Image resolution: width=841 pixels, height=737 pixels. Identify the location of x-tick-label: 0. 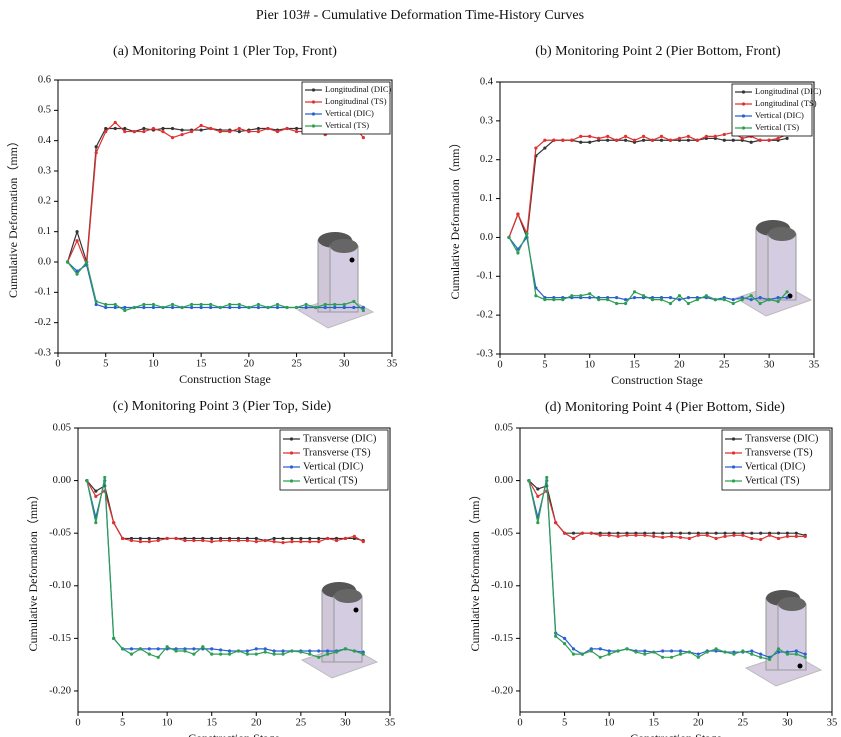
(499, 364).